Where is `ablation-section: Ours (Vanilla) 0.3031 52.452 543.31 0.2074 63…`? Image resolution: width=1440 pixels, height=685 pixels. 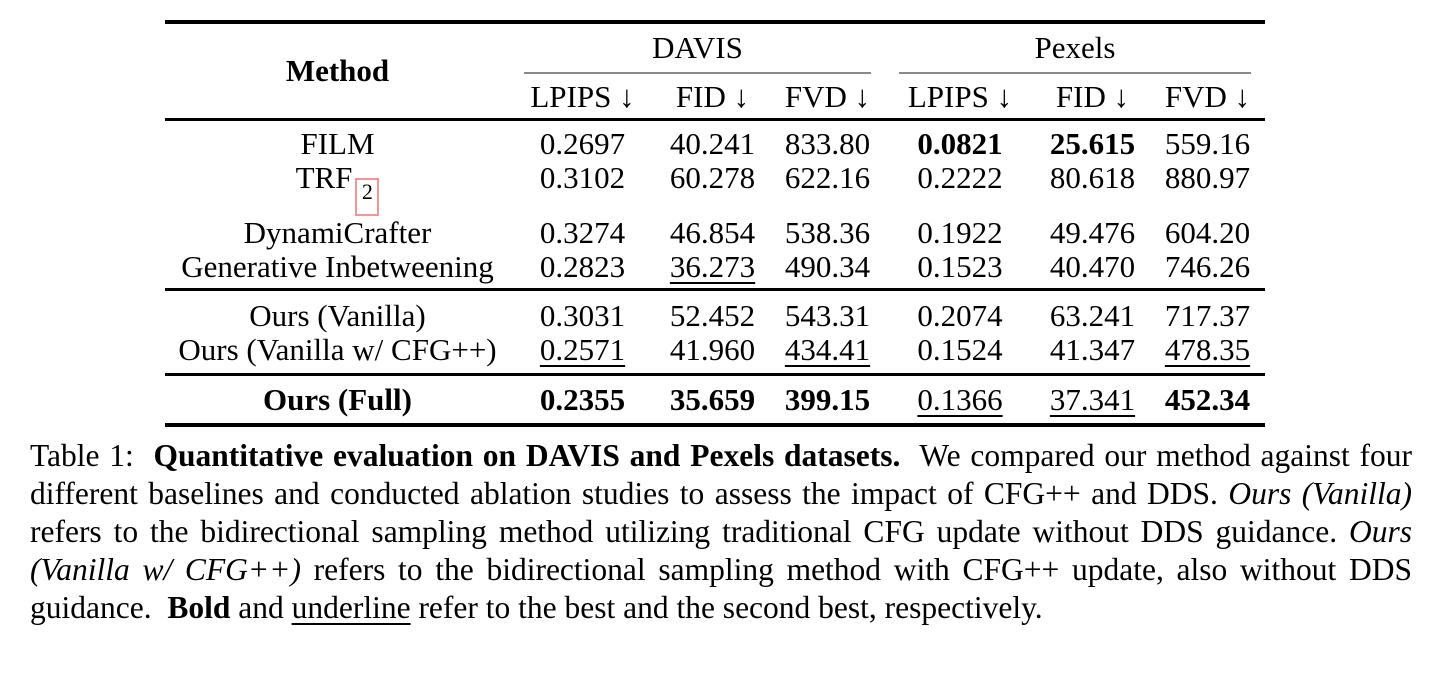 ablation-section: Ours (Vanilla) 0.3031 52.452 543.31 0.2074 63… is located at coordinates (715, 332).